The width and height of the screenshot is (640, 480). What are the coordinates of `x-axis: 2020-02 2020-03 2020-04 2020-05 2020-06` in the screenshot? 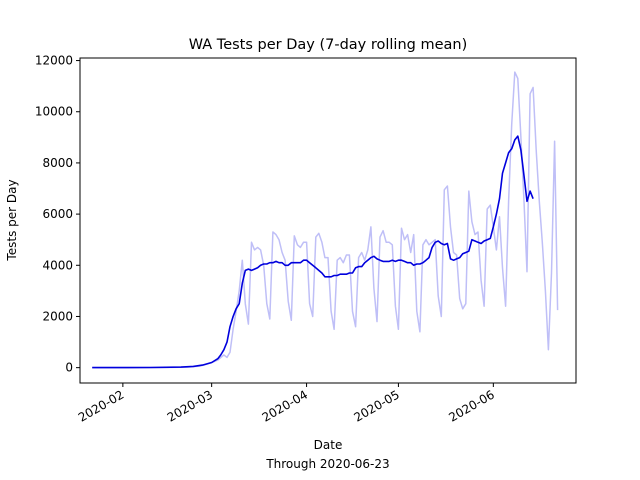 It's located at (286, 404).